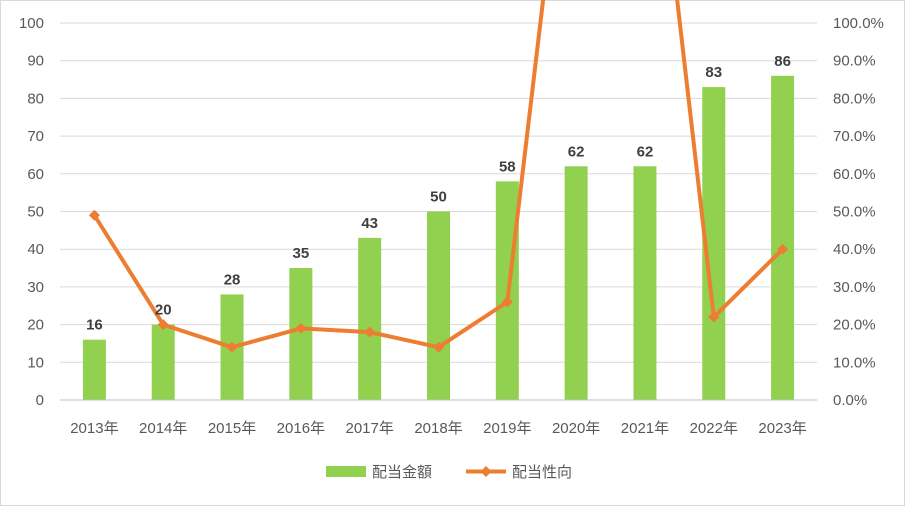 This screenshot has width=905, height=506. What do you see at coordinates (35, 287) in the screenshot?
I see `left-y-tick-label: 30` at bounding box center [35, 287].